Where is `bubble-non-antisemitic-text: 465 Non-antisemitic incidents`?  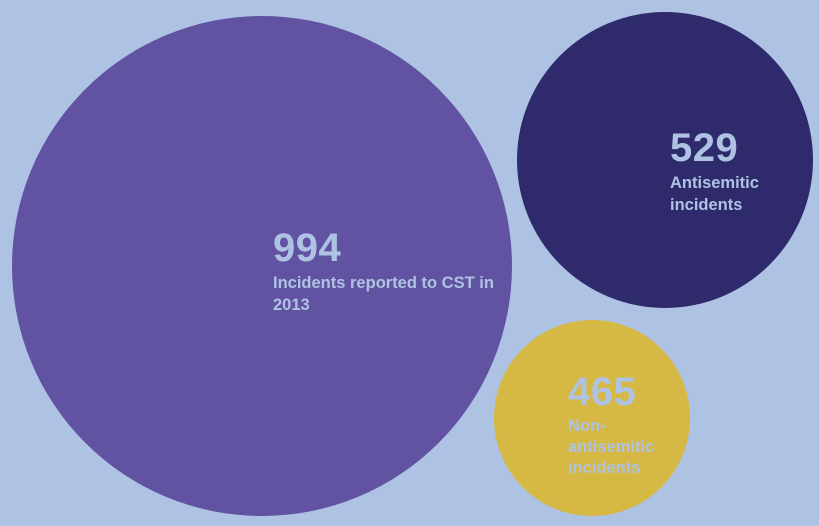
bubble-non-antisemitic-text: 465 Non-antisemitic incidents is located at coordinates (628, 425).